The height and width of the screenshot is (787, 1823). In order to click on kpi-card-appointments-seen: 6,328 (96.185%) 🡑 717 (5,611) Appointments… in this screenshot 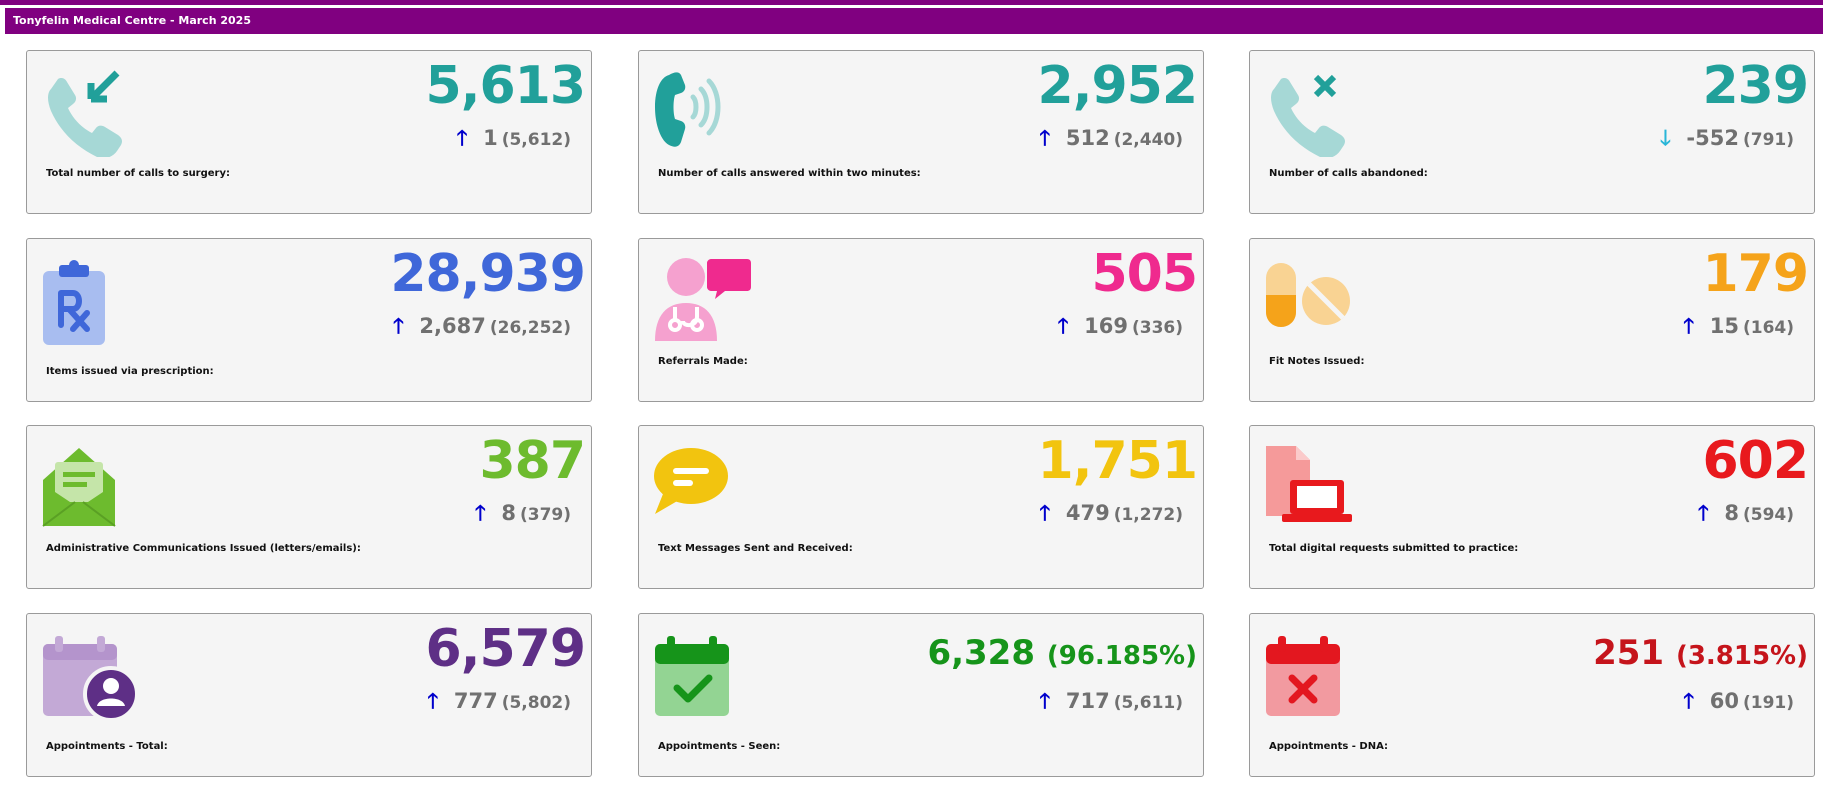, I will do `click(921, 695)`.